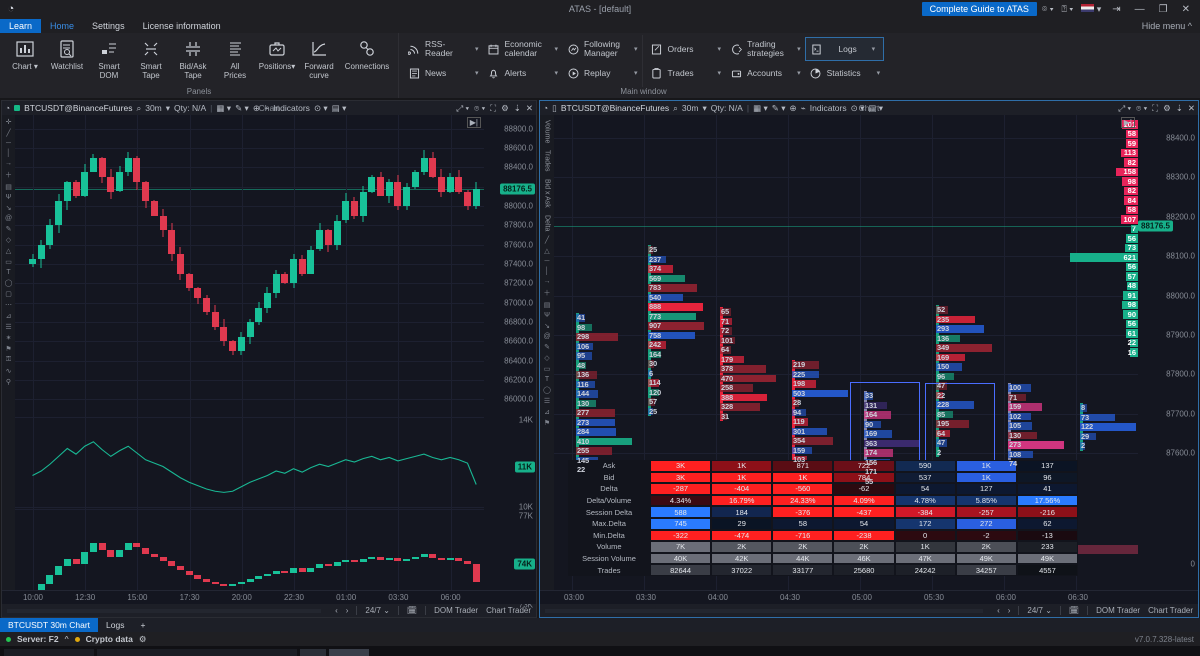  I want to click on pencil-icon: ✎ ▾, so click(242, 107).